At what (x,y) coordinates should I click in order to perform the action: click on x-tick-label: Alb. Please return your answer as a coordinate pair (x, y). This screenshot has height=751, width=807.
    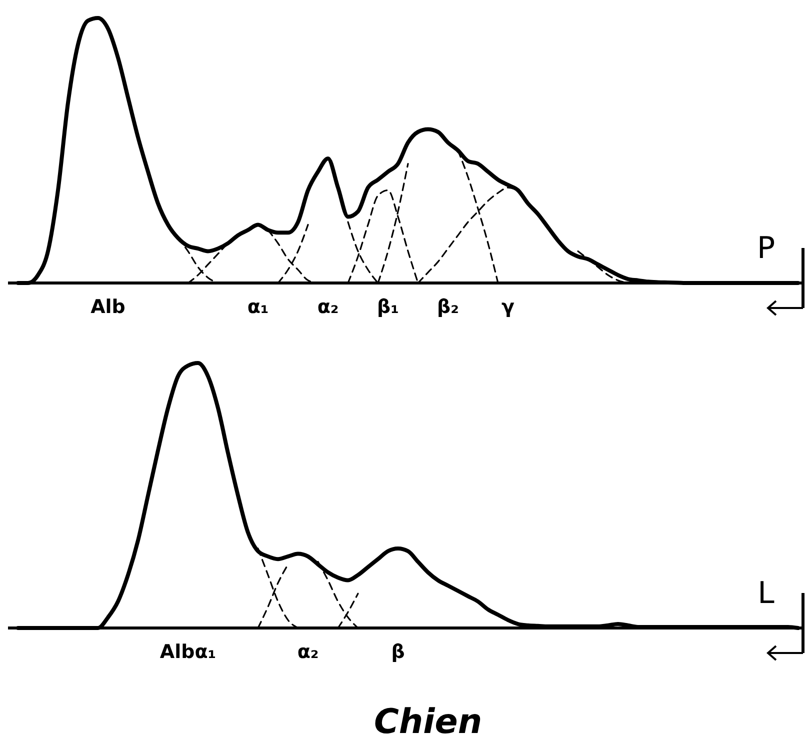
    Looking at the image, I should click on (108, 307).